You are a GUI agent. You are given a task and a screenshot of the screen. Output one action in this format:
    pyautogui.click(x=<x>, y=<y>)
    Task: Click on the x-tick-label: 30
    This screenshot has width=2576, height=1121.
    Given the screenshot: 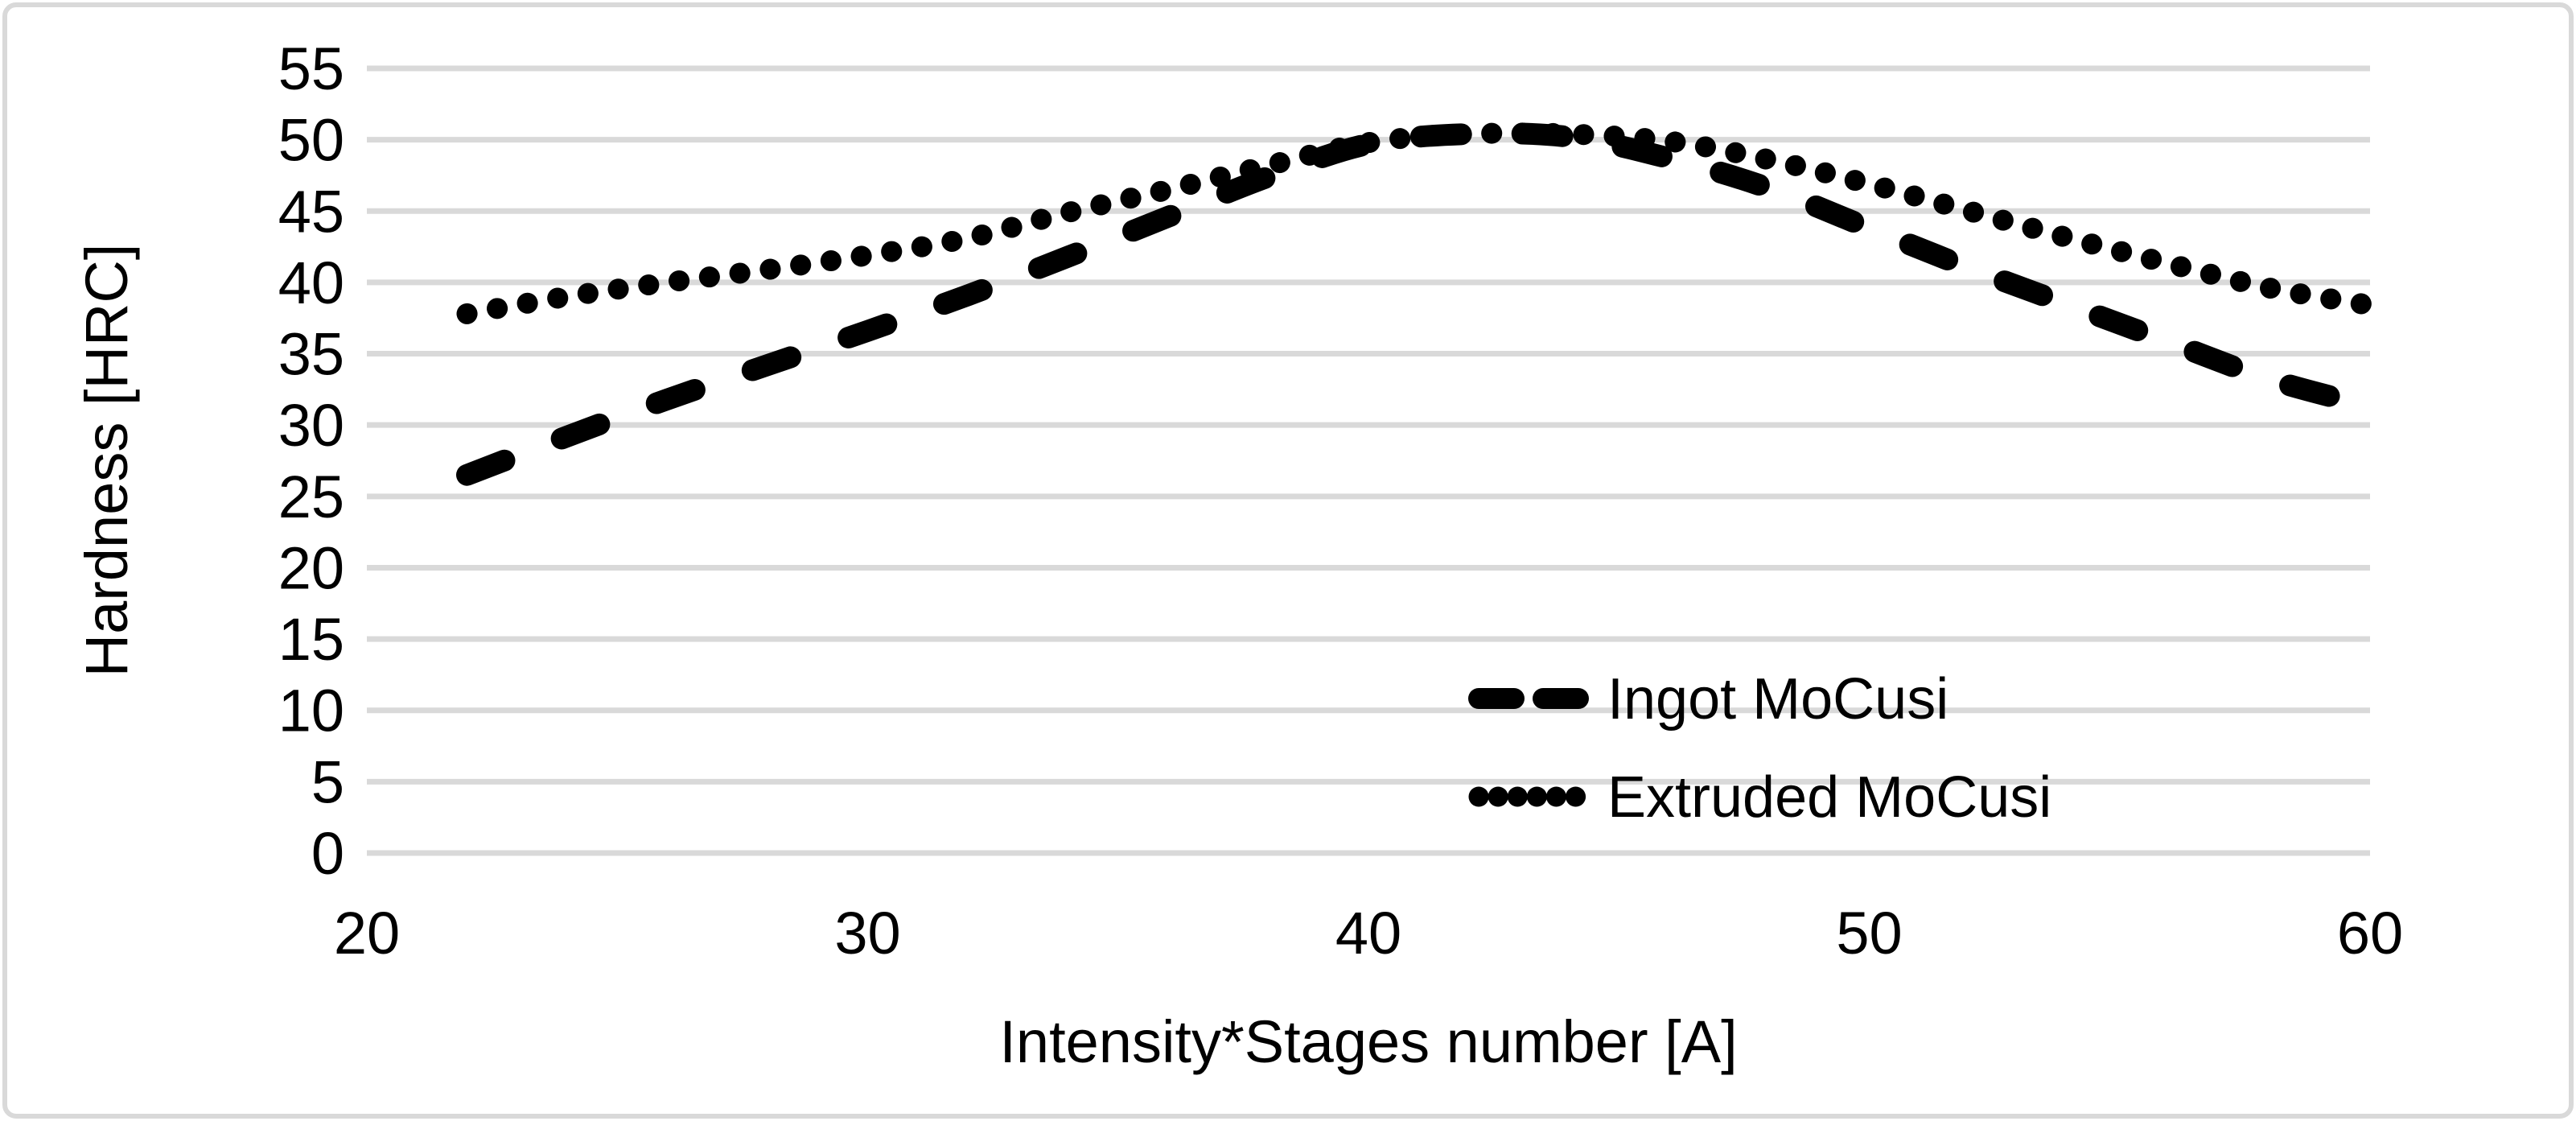 What is the action you would take?
    pyautogui.click(x=867, y=933)
    